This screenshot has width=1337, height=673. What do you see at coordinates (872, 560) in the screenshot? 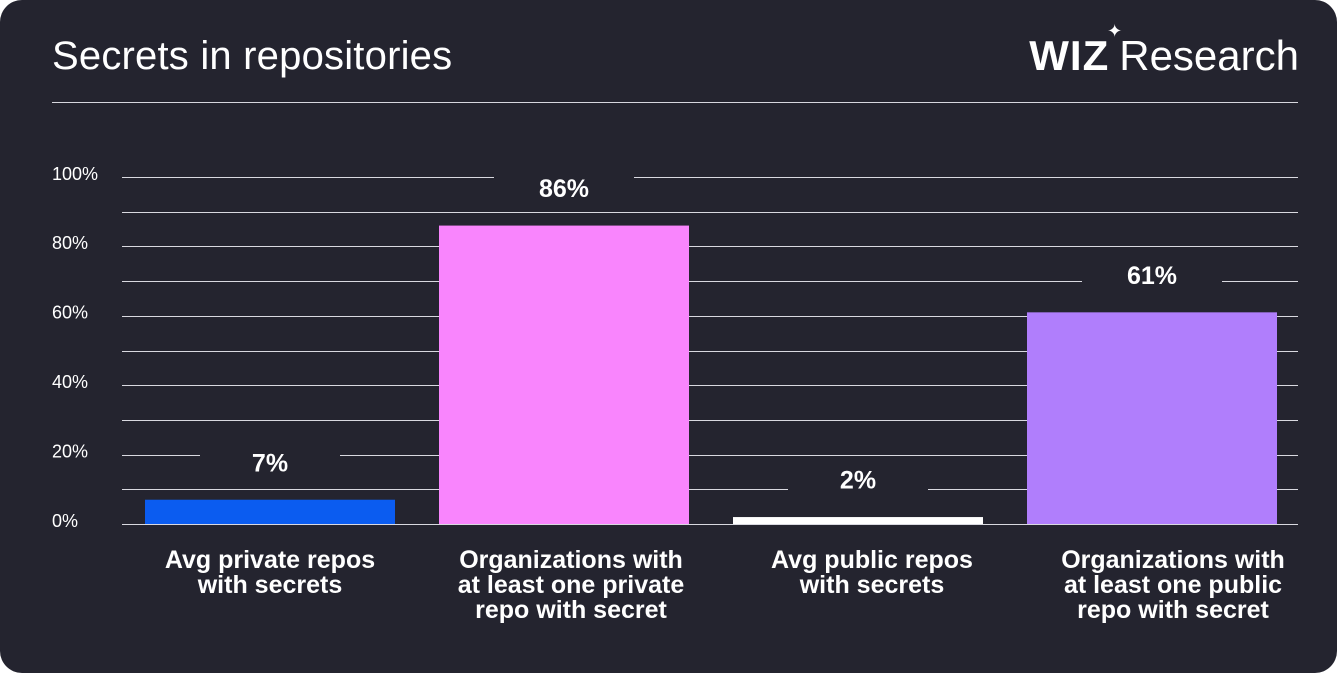
I see `x-category-line: Avg public repos` at bounding box center [872, 560].